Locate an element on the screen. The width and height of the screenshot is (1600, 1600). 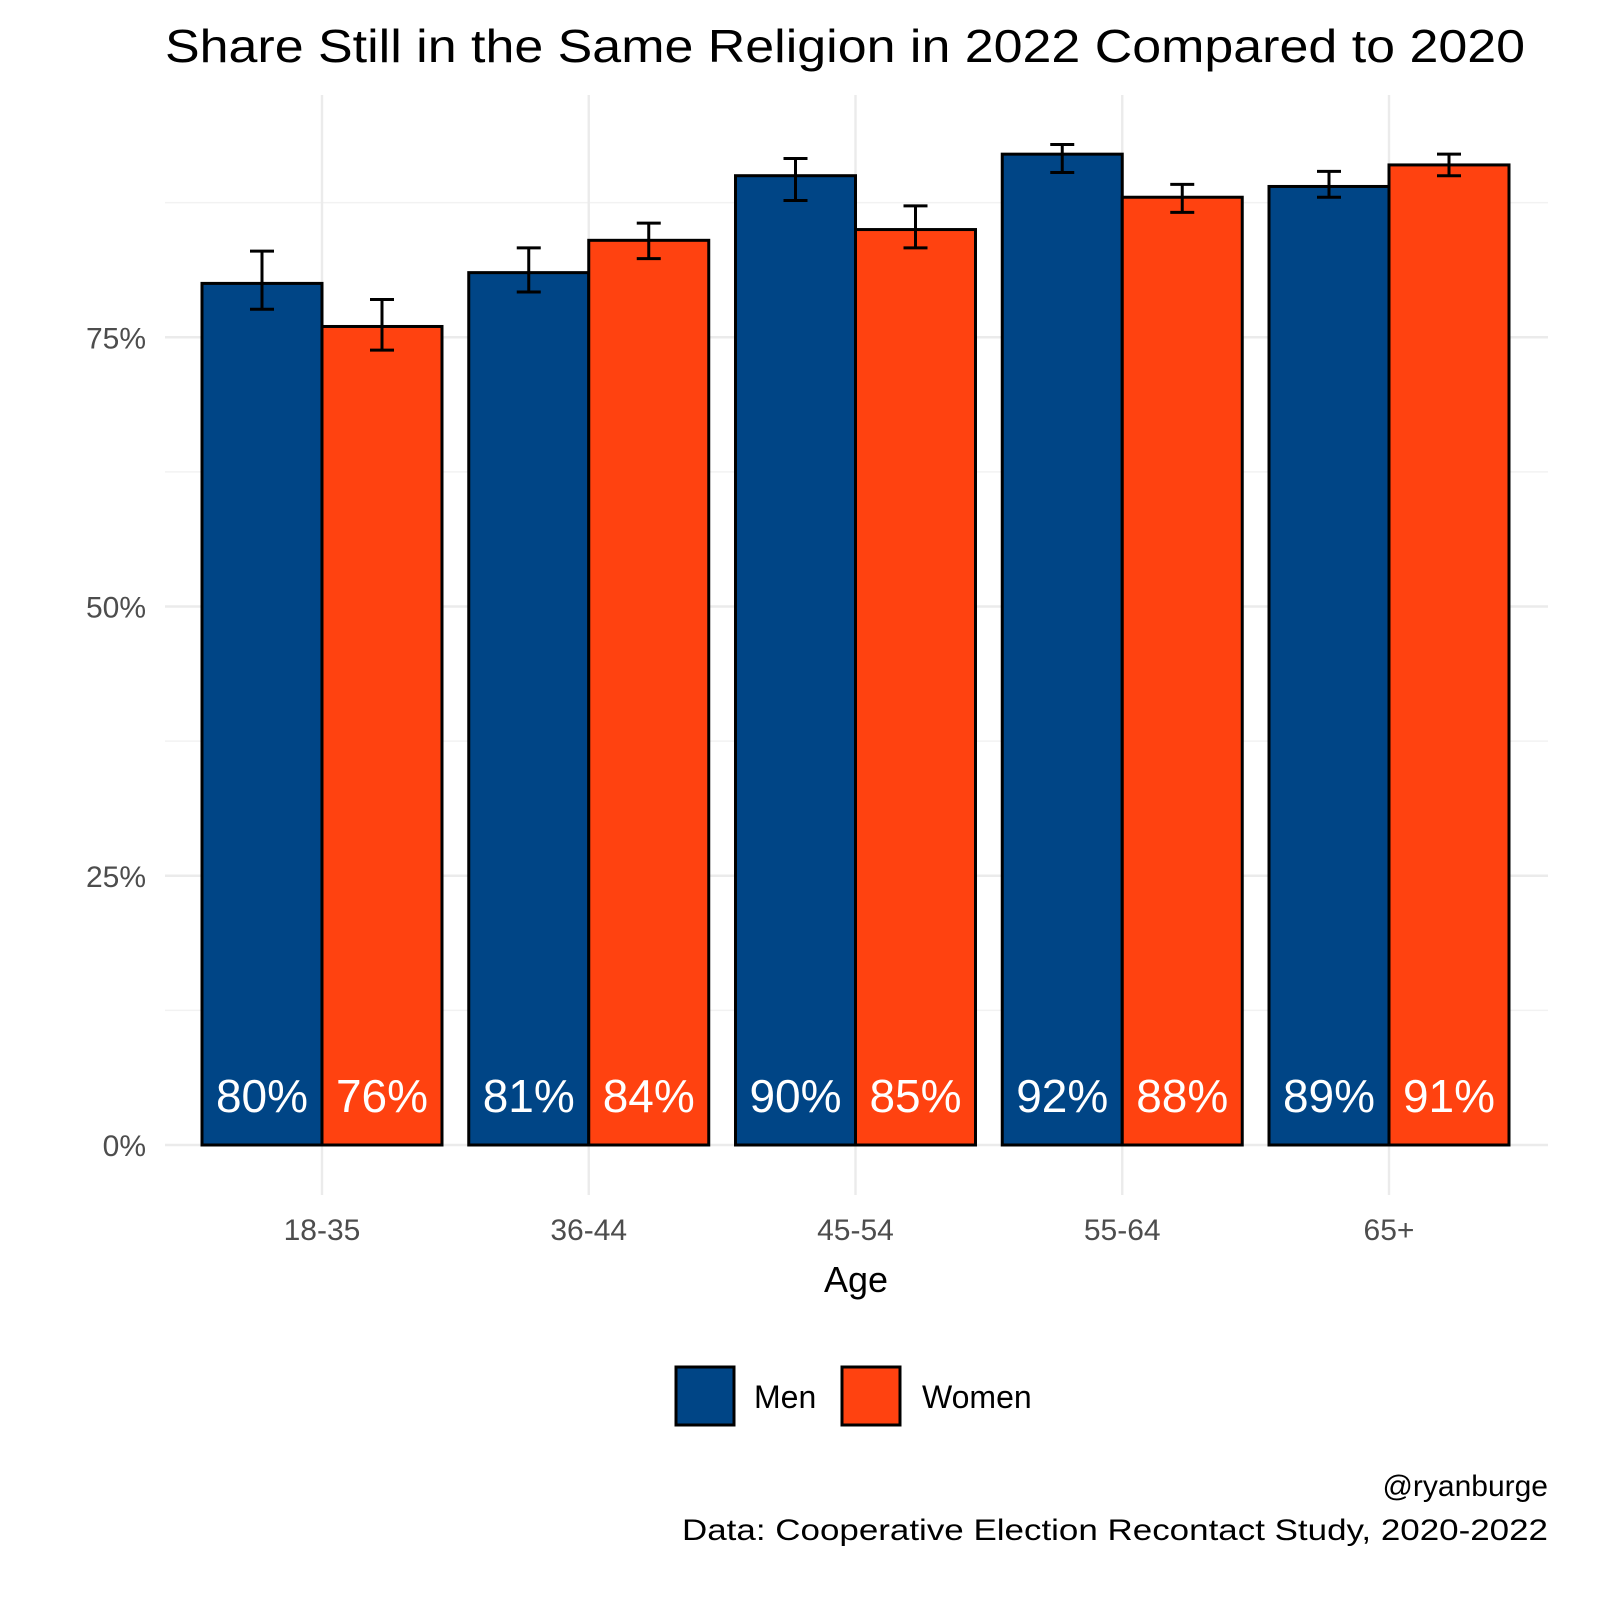
data-label: 88% is located at coordinates (1182, 1096).